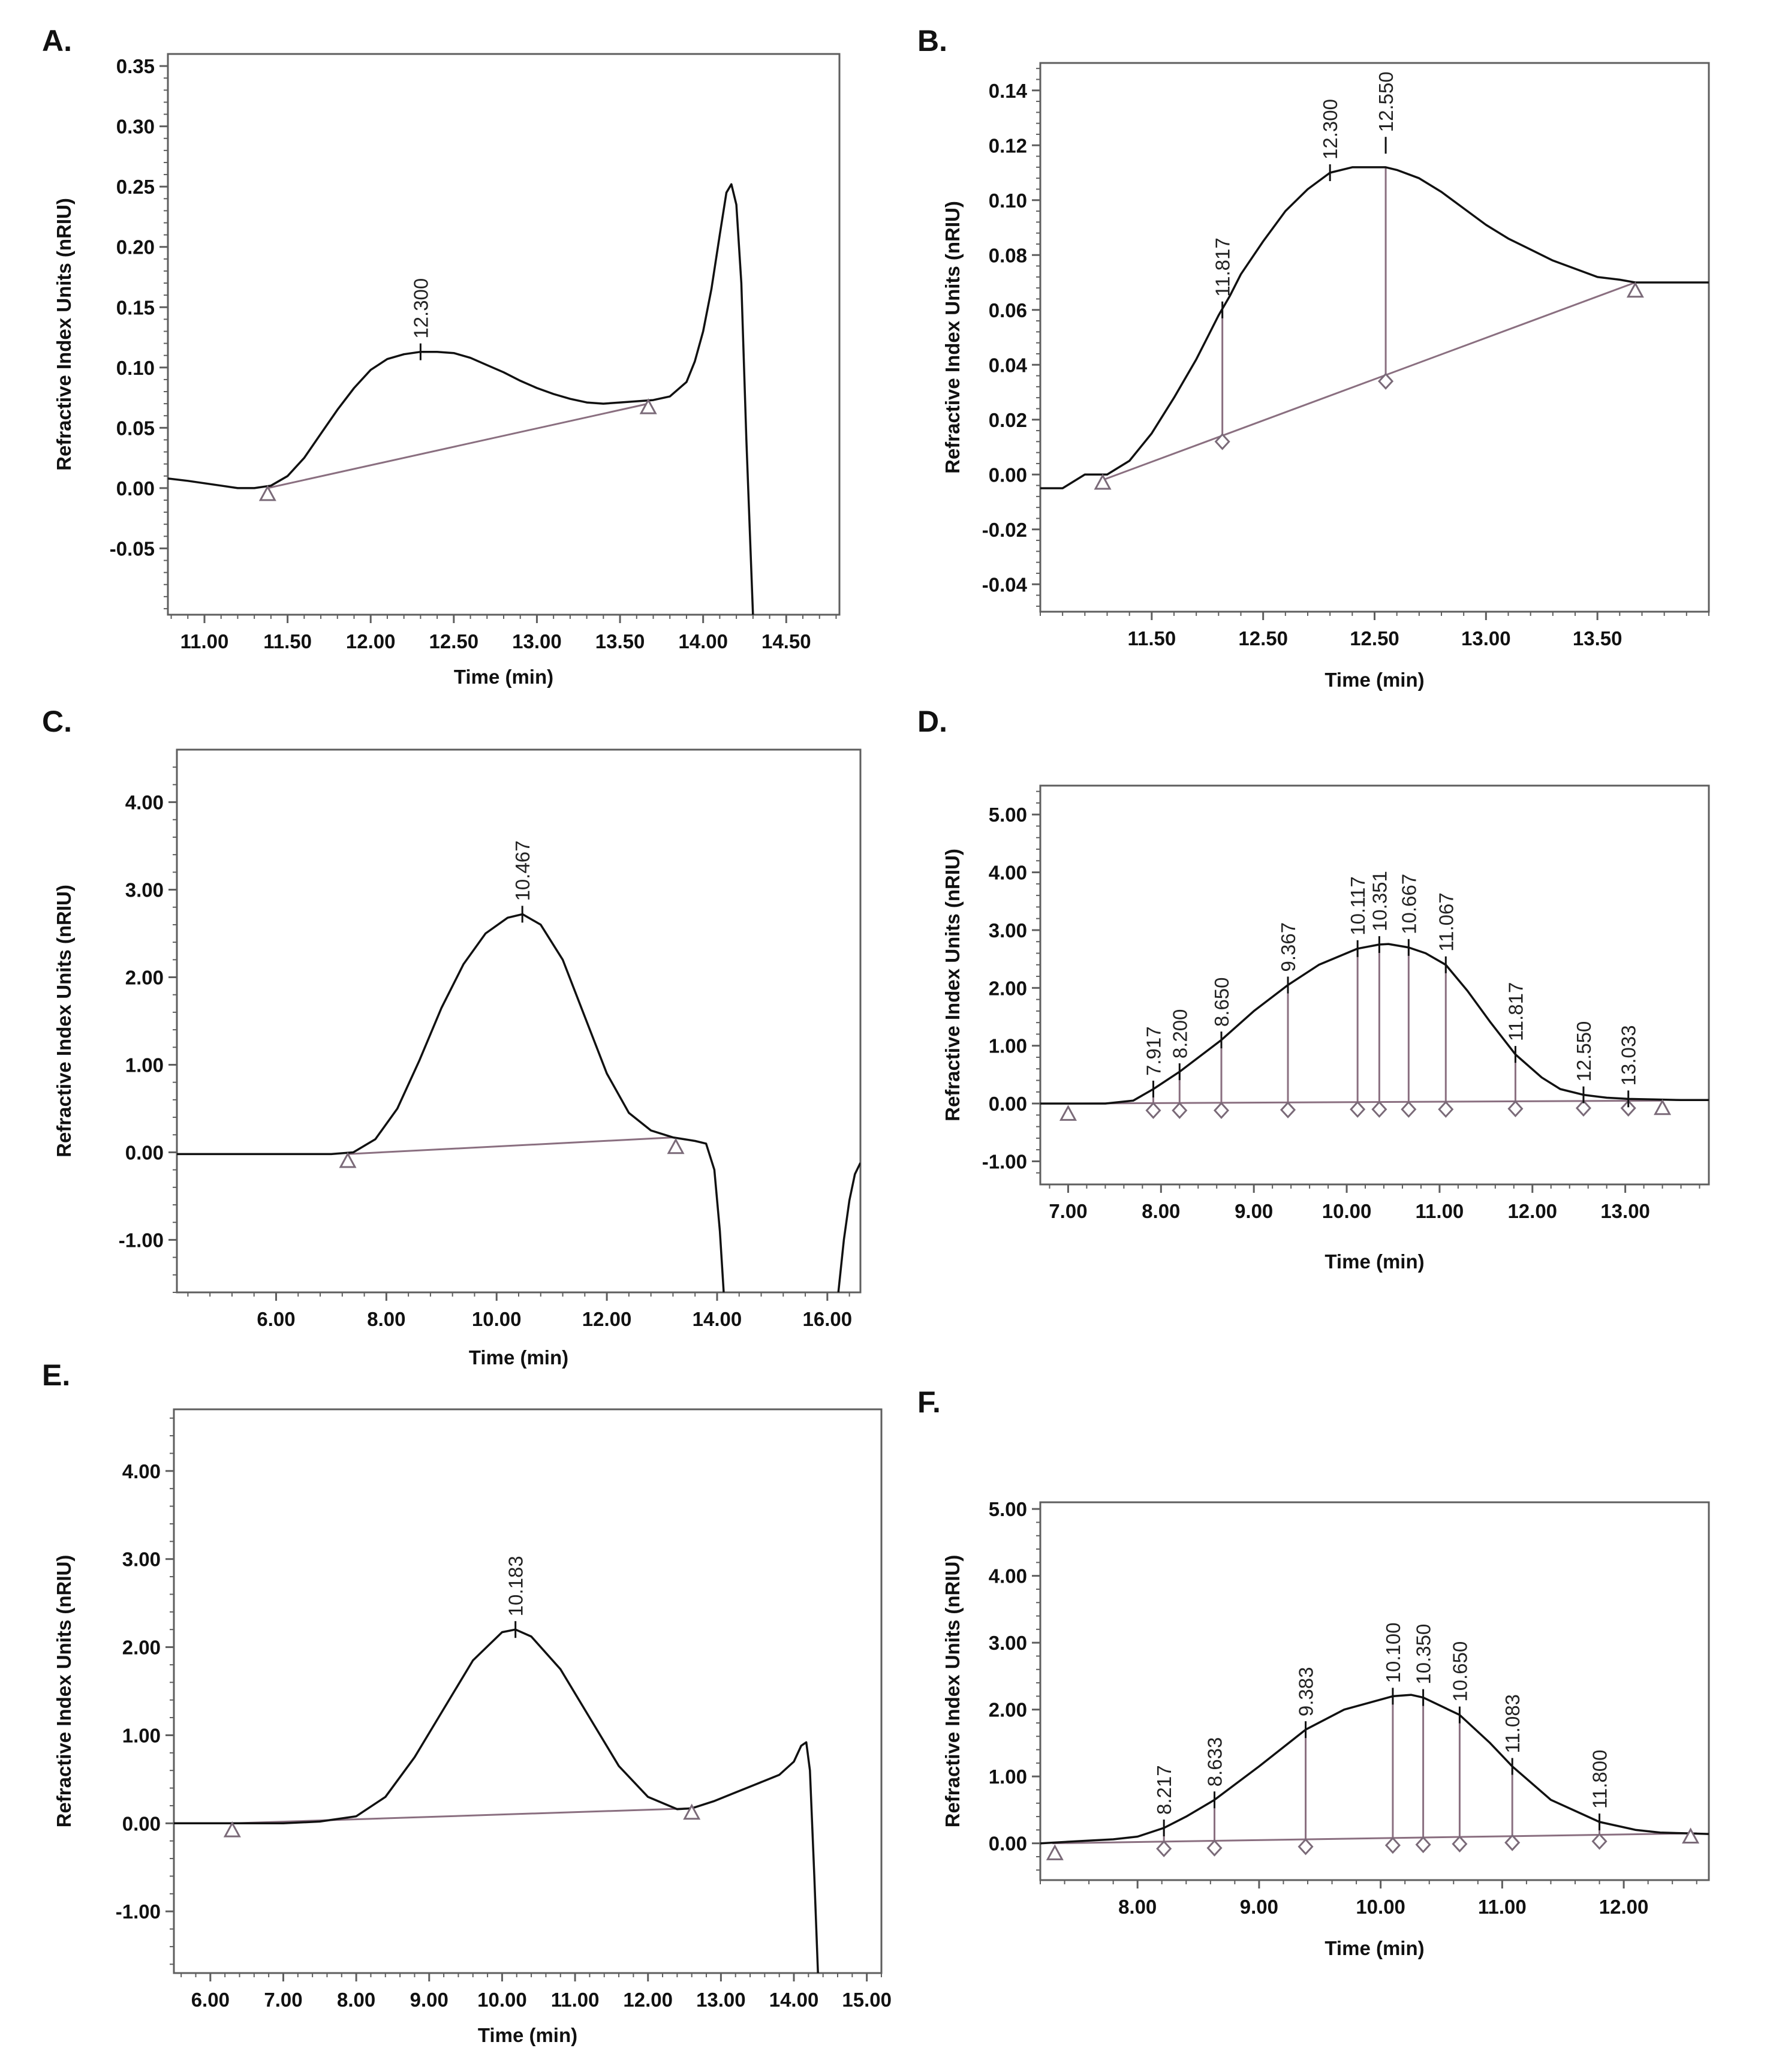 This screenshot has height=2072, width=1767. I want to click on y-tick-label: 0.14, so click(1009, 91).